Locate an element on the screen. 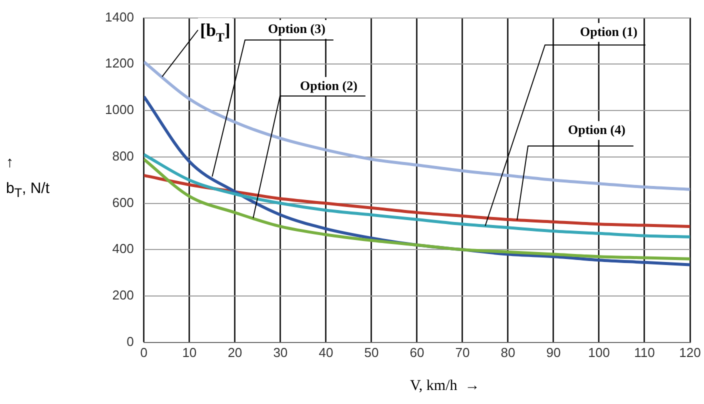 This screenshot has height=404, width=704. y-tick-label: 800 is located at coordinates (123, 156).